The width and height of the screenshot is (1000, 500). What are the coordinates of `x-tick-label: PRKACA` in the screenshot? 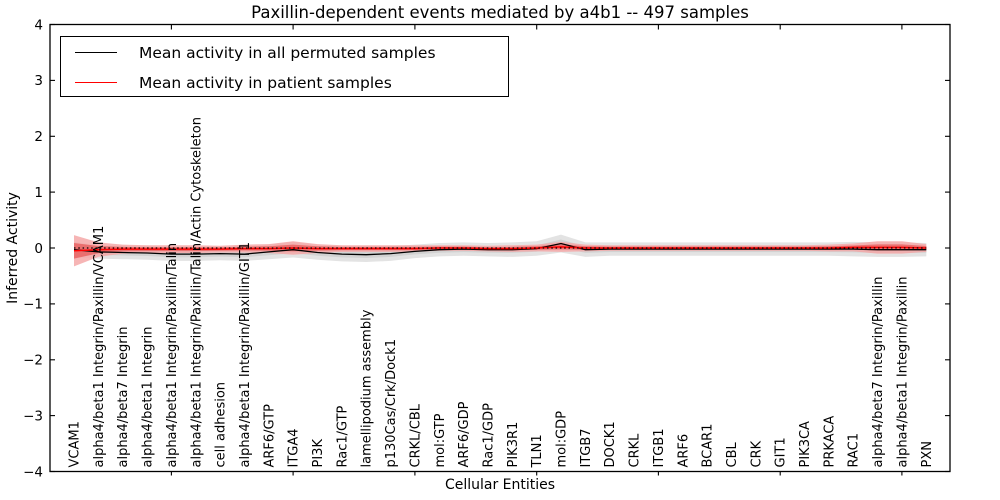 It's located at (829, 442).